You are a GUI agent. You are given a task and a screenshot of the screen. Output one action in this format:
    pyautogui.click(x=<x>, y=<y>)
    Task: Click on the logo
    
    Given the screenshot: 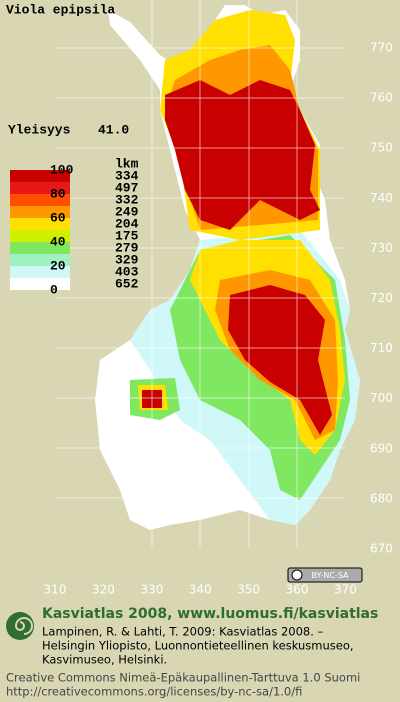 What is the action you would take?
    pyautogui.click(x=20, y=626)
    